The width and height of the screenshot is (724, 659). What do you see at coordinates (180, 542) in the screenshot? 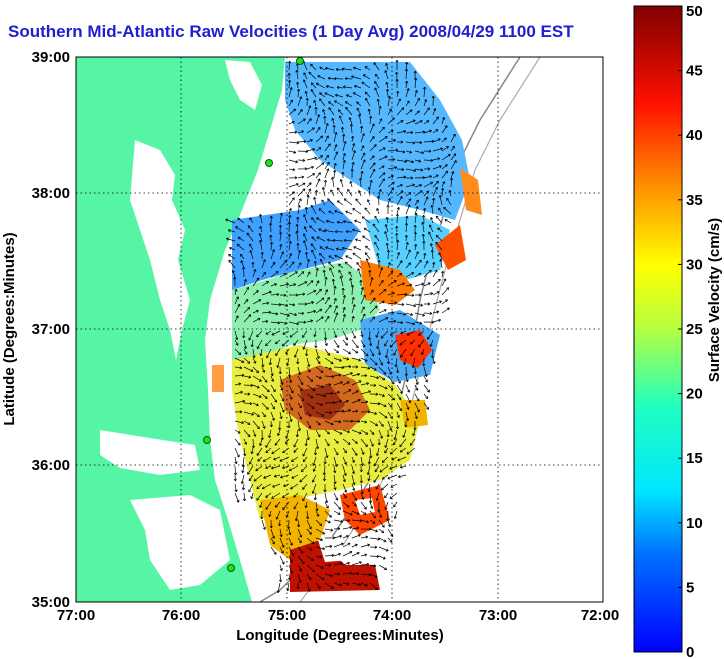
I see `pamlico-sound` at bounding box center [180, 542].